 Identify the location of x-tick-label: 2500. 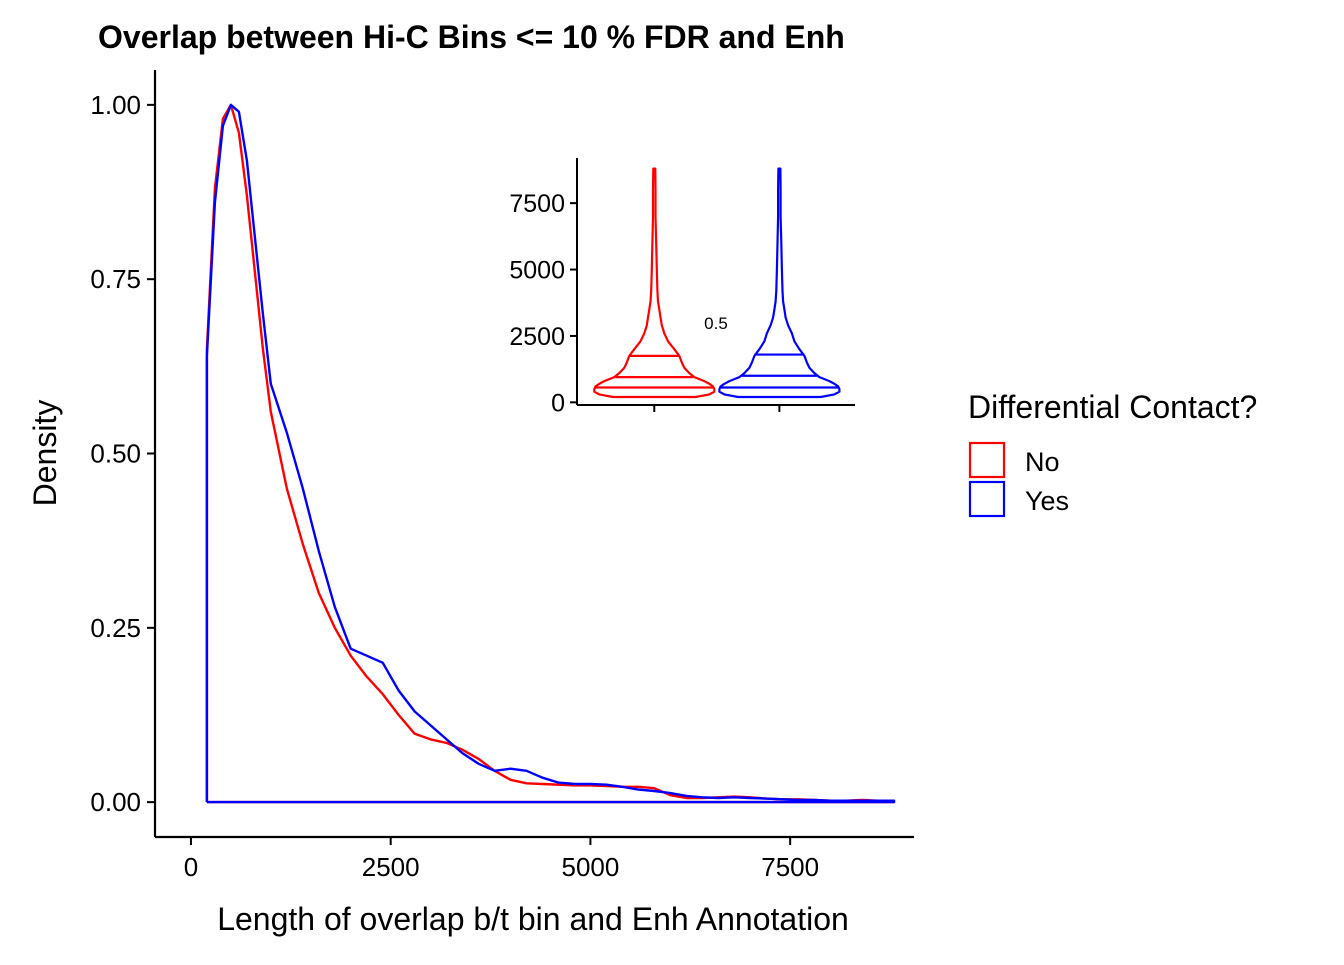
(391, 867).